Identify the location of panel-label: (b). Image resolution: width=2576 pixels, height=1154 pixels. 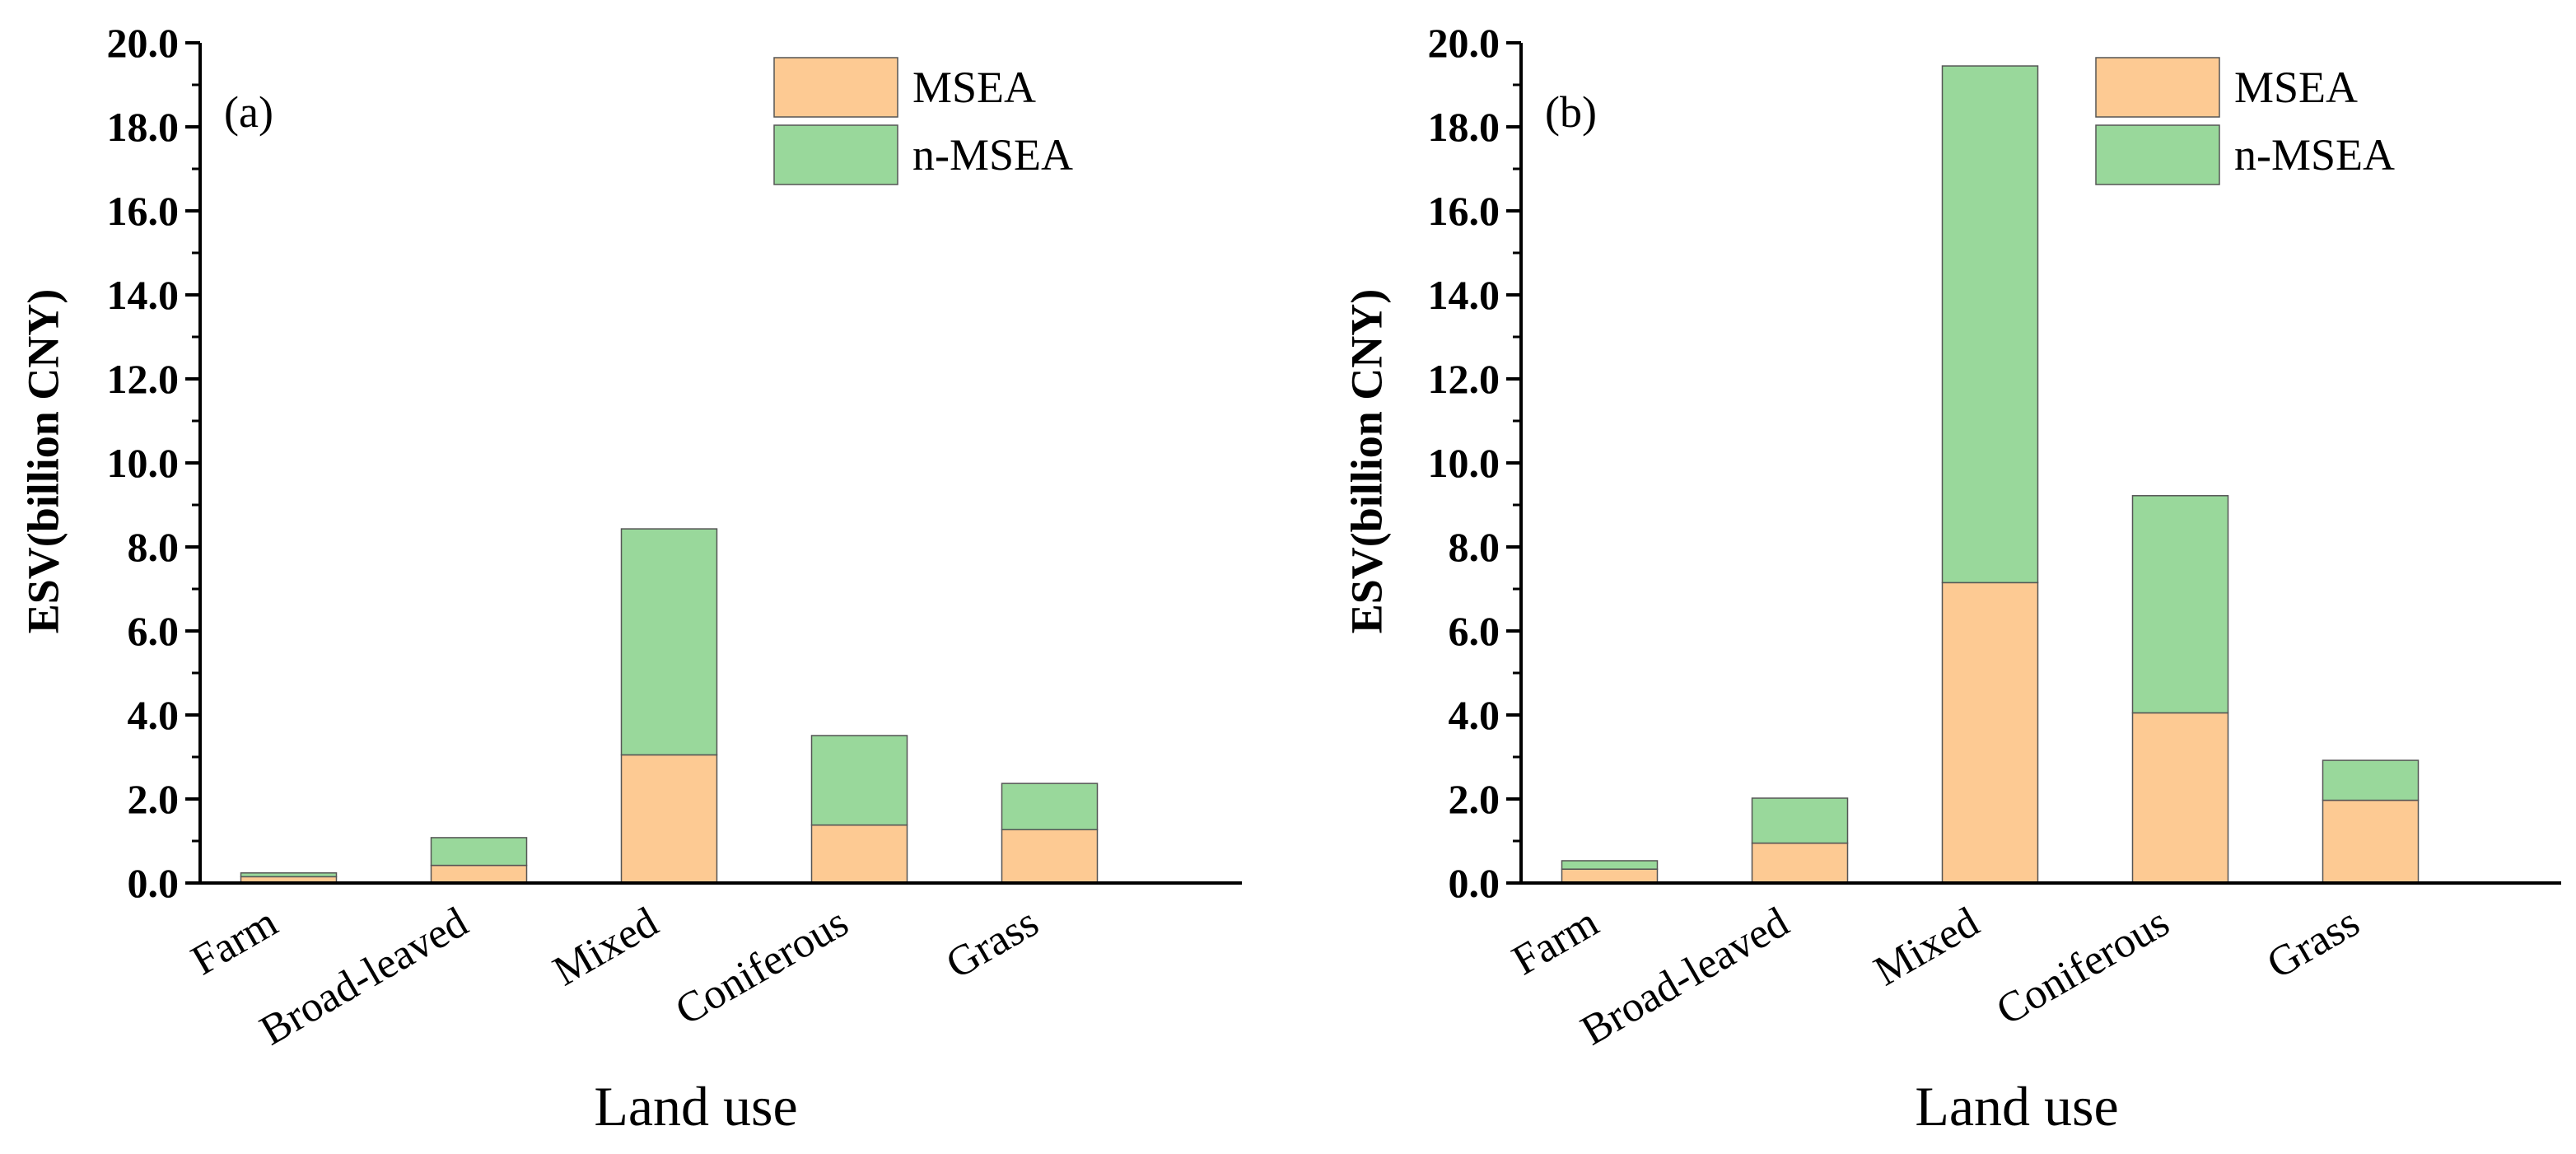
(1571, 112).